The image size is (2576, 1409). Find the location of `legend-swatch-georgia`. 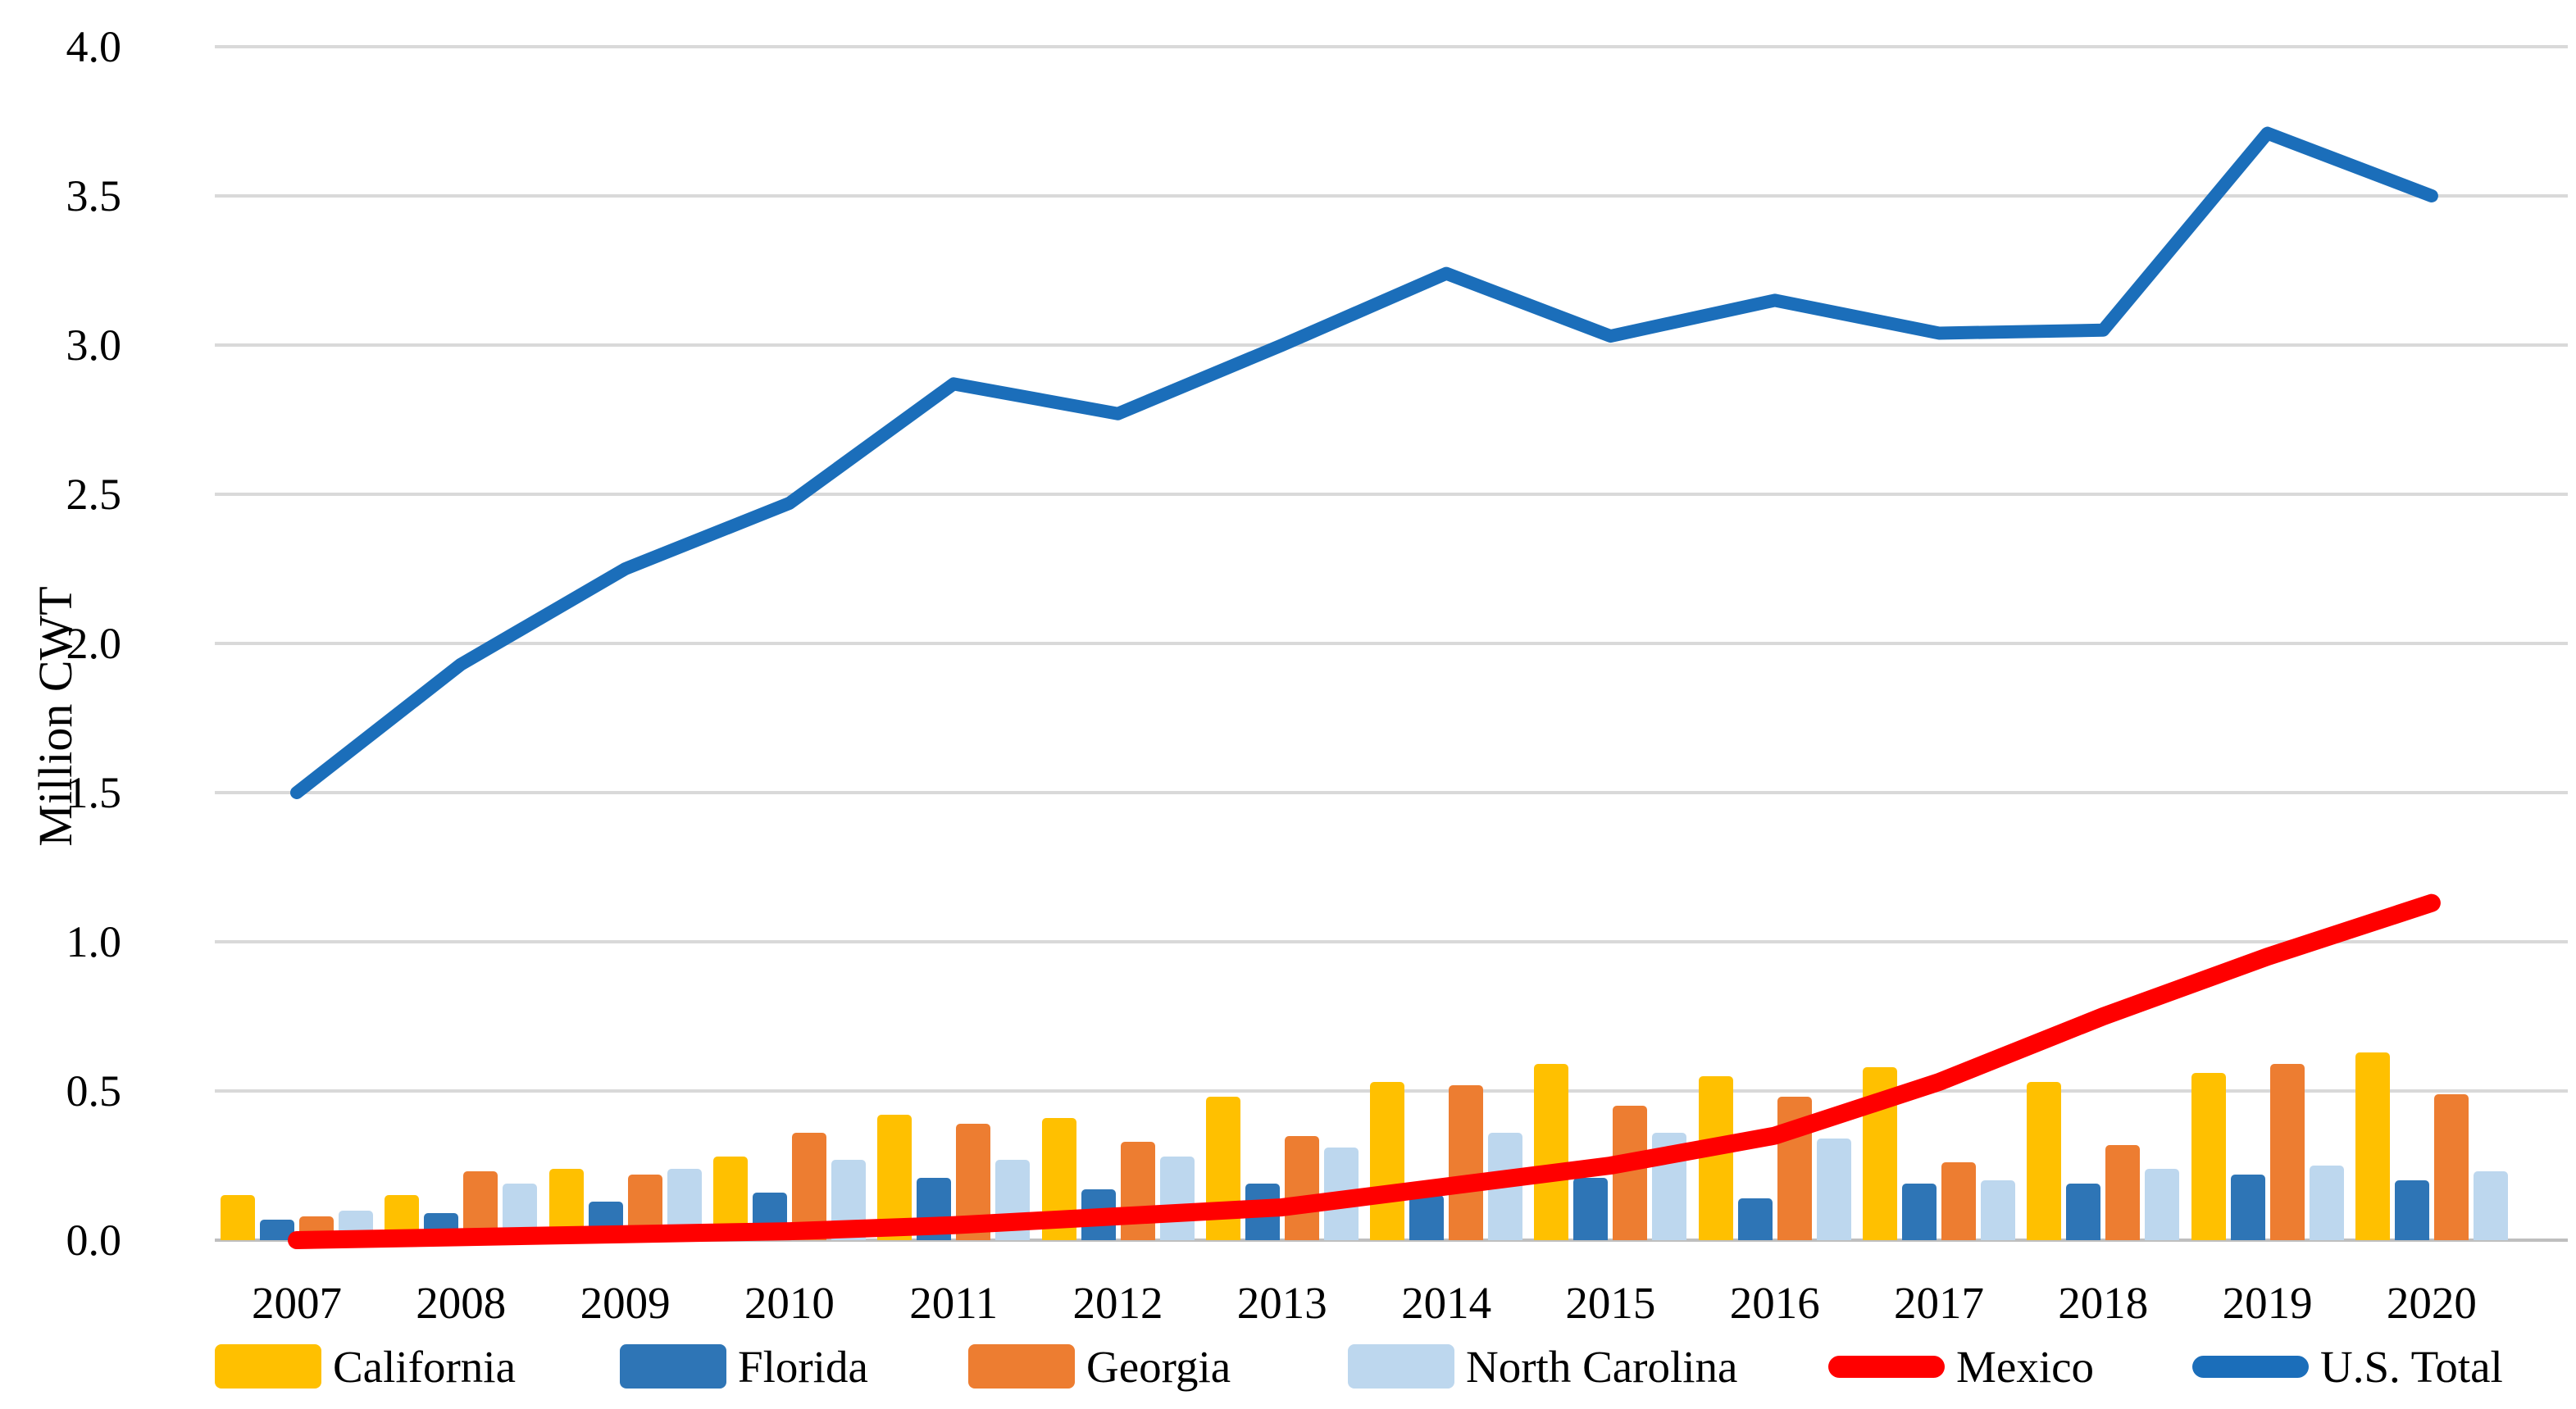

legend-swatch-georgia is located at coordinates (1022, 1366).